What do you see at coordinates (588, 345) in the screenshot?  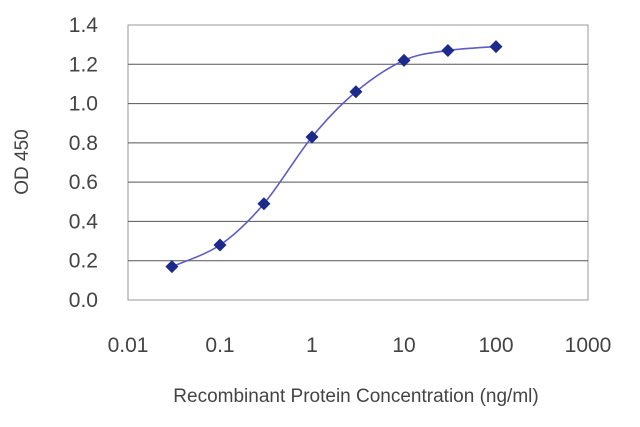 I see `x-tick-label: 1000` at bounding box center [588, 345].